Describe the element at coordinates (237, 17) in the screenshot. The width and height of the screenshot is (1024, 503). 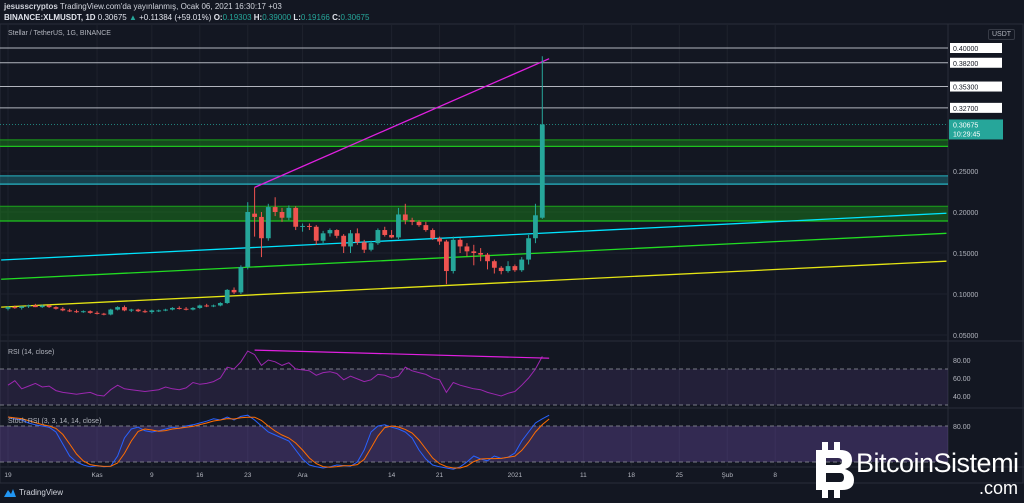
I see `open-value: 0.19303` at that location.